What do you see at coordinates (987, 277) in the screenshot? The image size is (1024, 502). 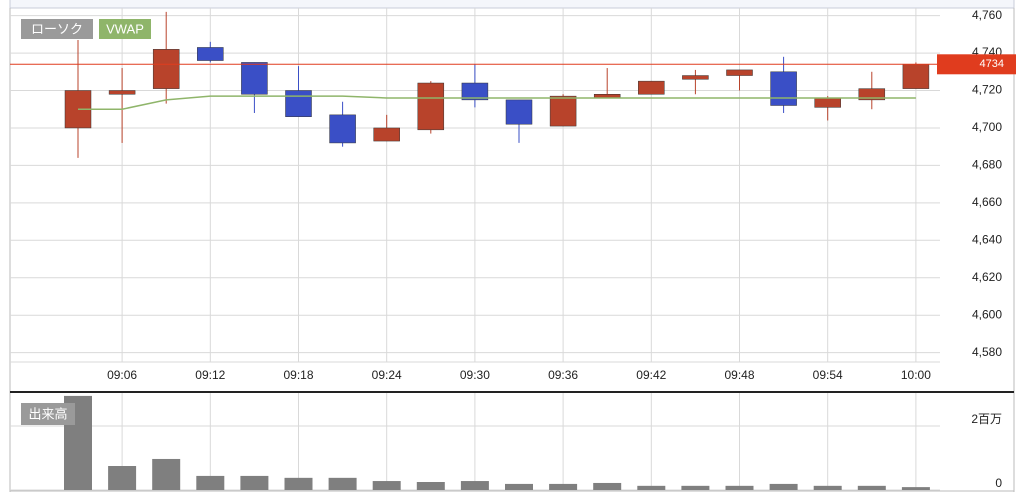 I see `y-tick-label: 4,620` at bounding box center [987, 277].